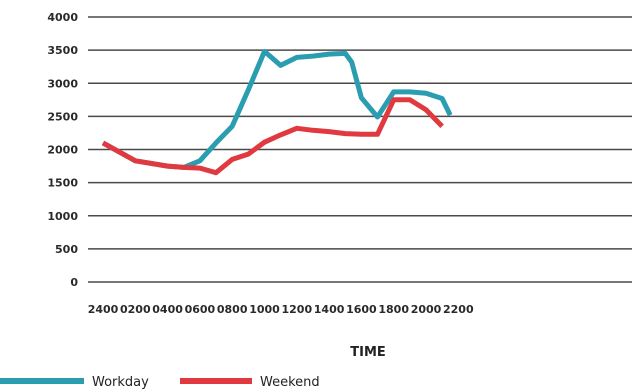 The image size is (632, 391). I want to click on y-tick-label: 3500, so click(62, 50).